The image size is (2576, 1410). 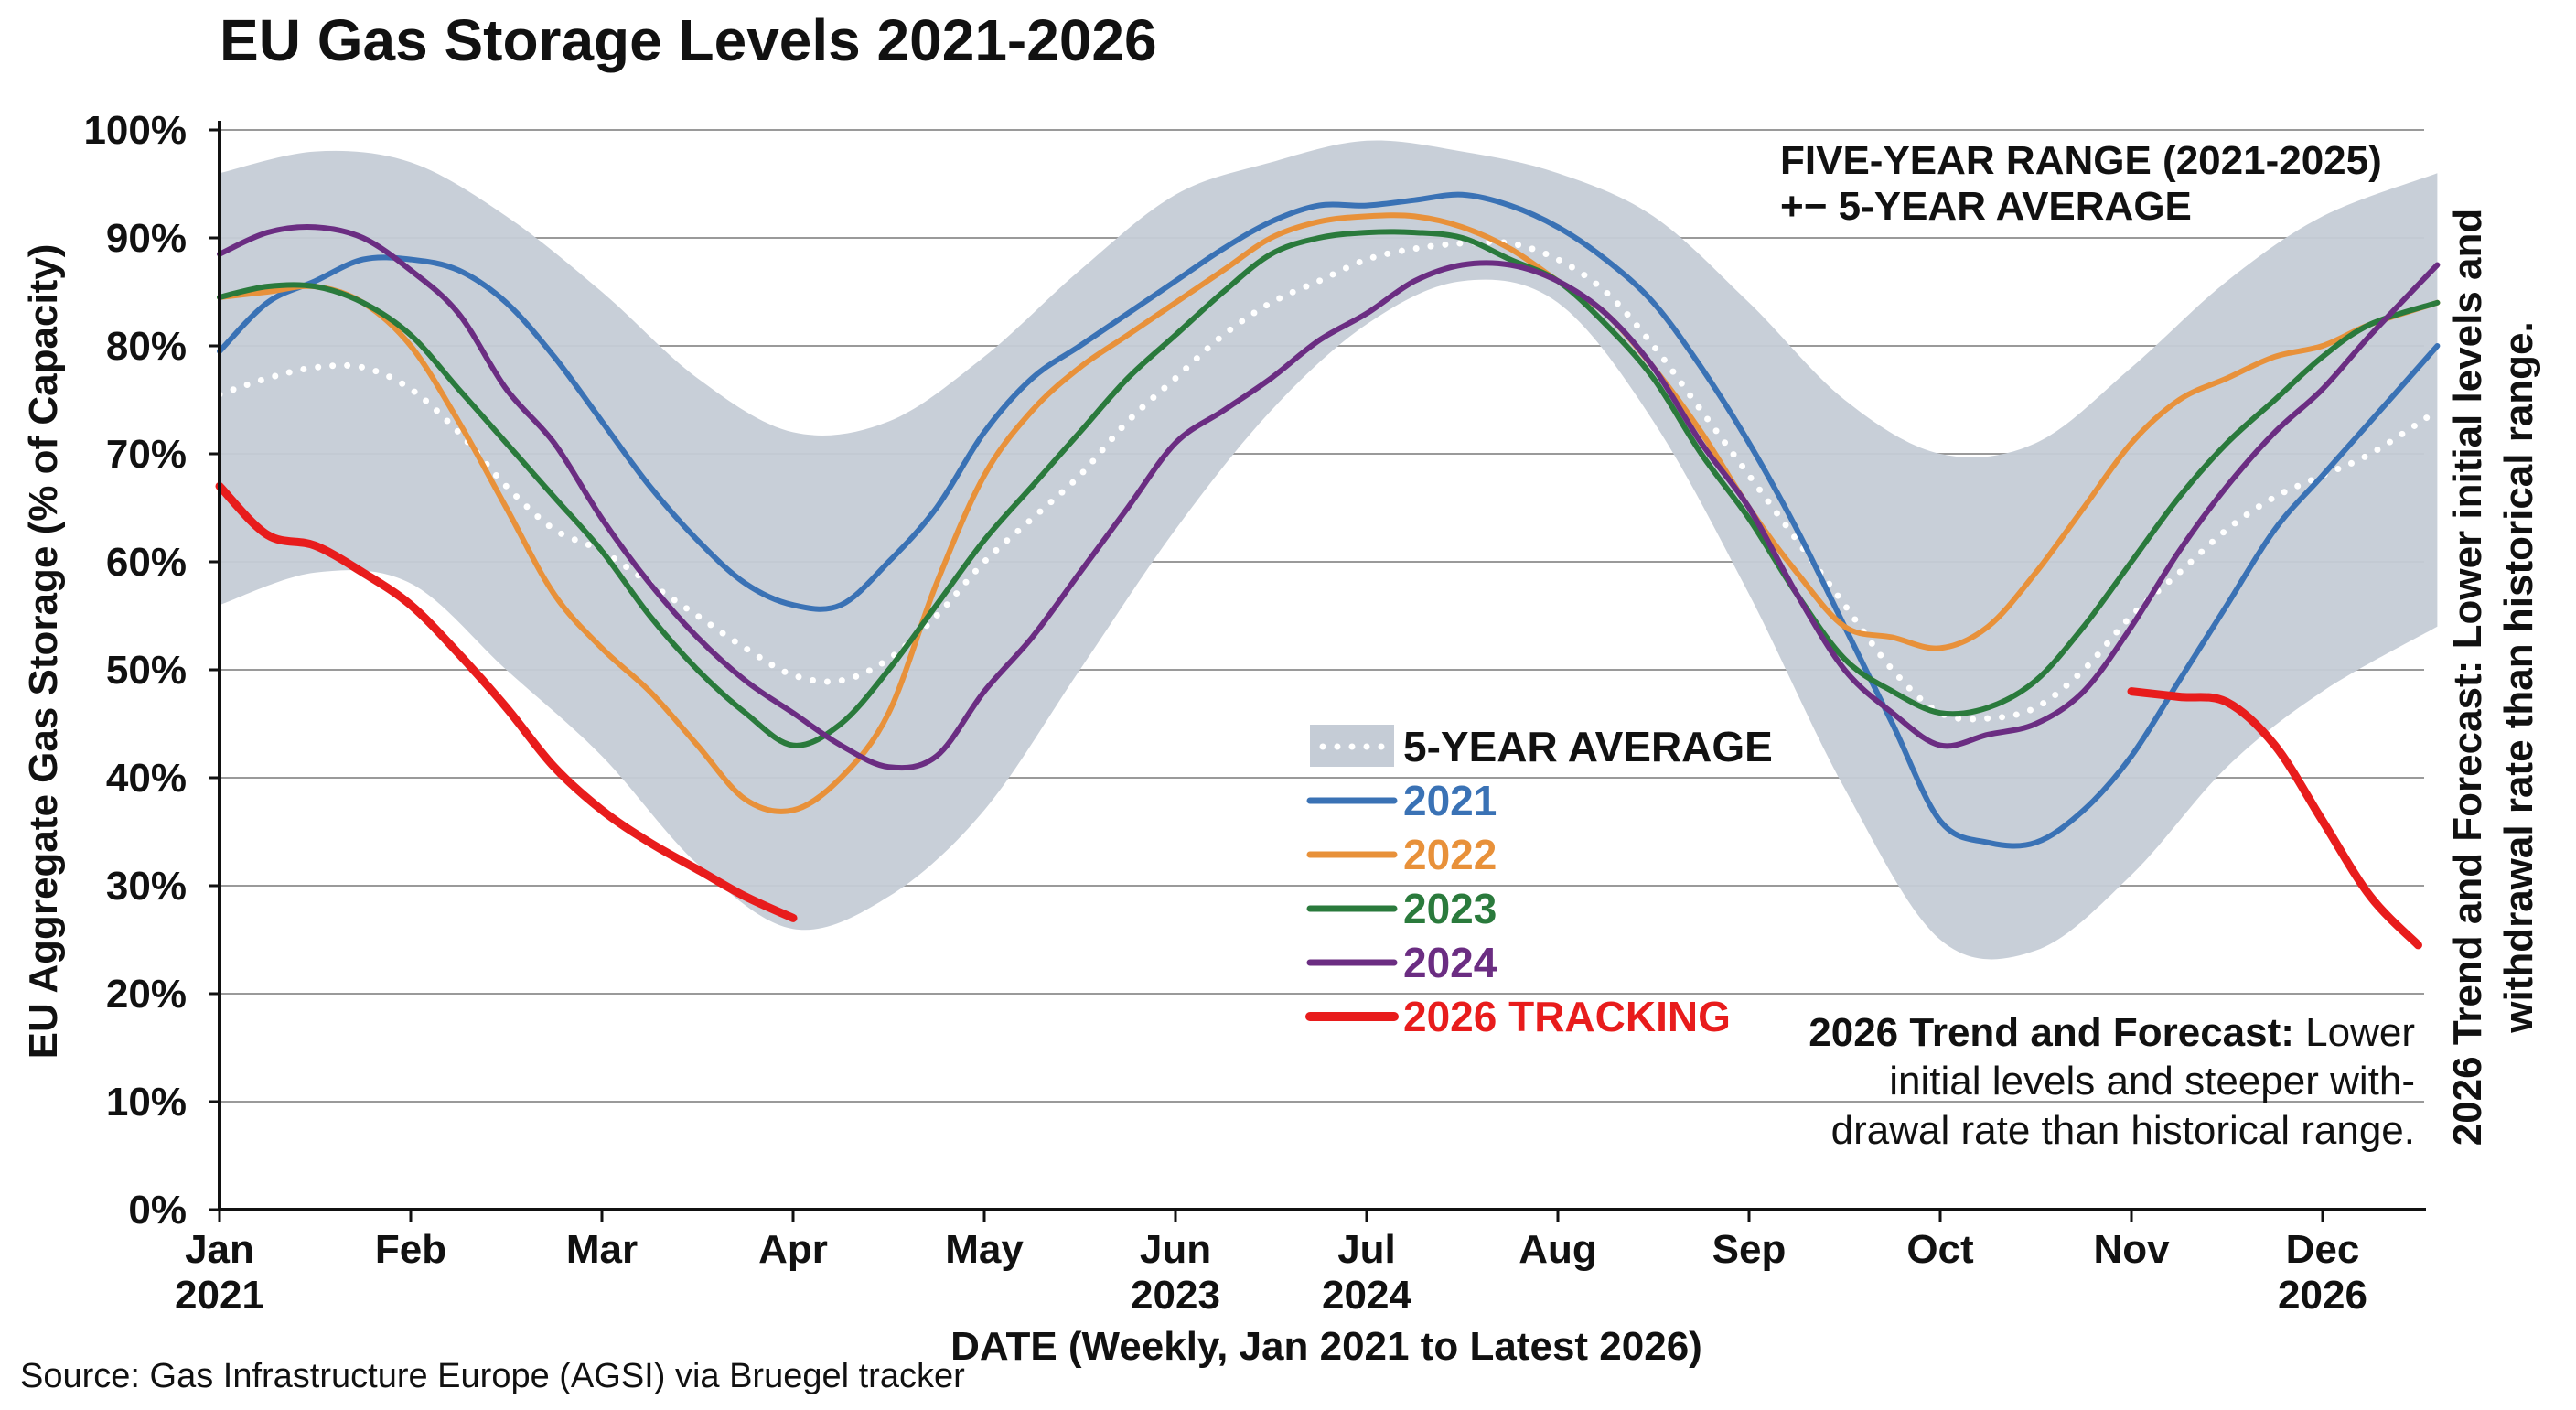 I want to click on y-tick-label: 50%, so click(x=146, y=670).